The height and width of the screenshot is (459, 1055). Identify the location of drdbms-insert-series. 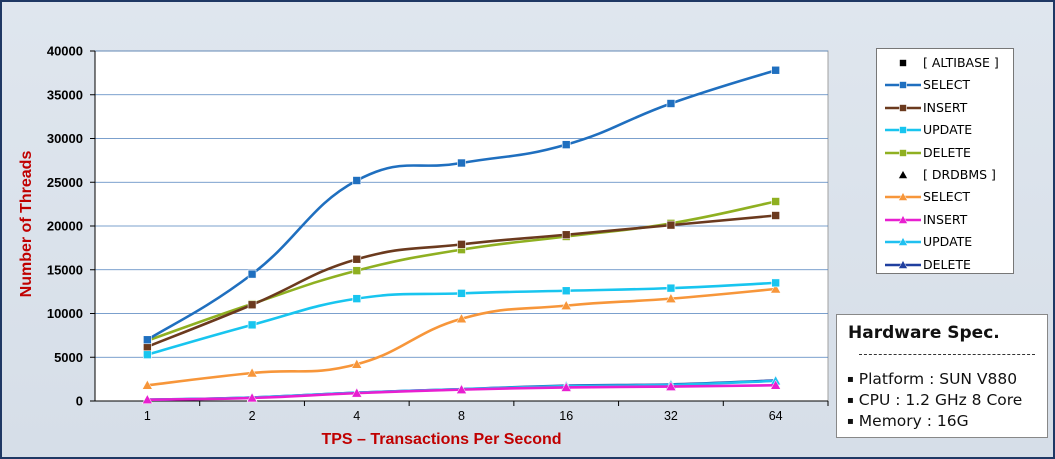
(461, 391).